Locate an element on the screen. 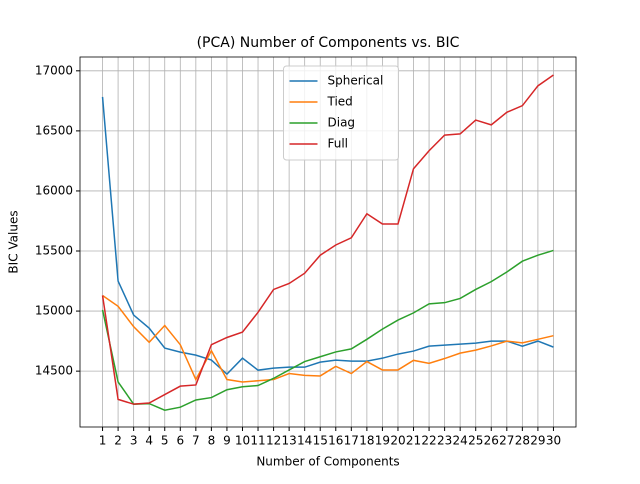 The height and width of the screenshot is (484, 640). x-tick-label: 27 is located at coordinates (506, 441).